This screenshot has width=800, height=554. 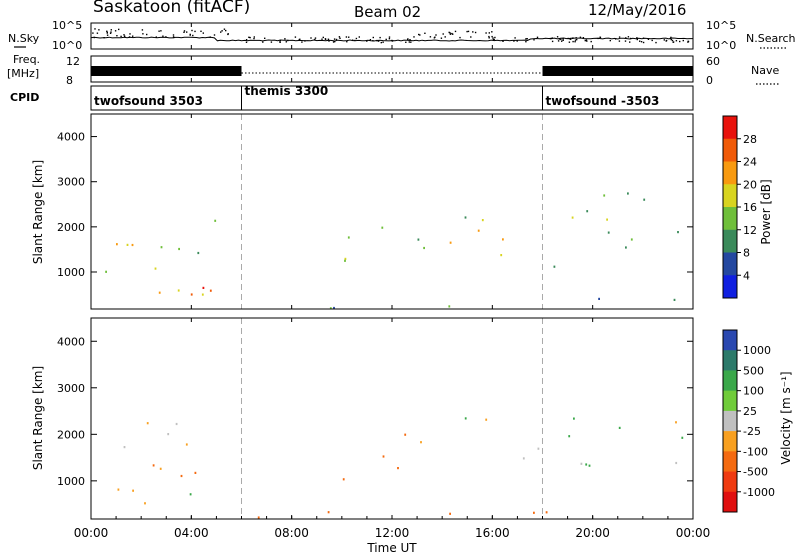 What do you see at coordinates (71, 388) in the screenshot?
I see `y-tick-label: 3000` at bounding box center [71, 388].